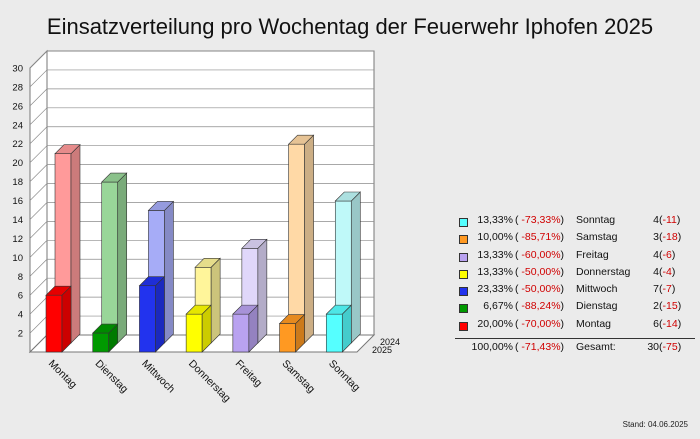 This screenshot has height=439, width=700. Describe the element at coordinates (54, 323) in the screenshot. I see `bar-2025-montag-front` at that location.